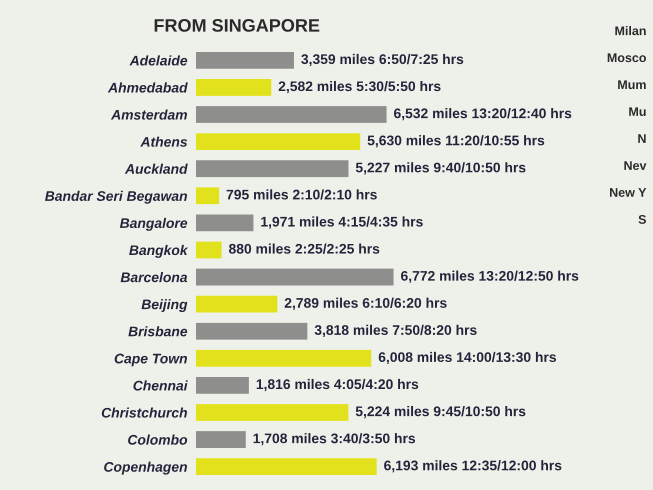  What do you see at coordinates (335, 439) in the screenshot?
I see `data-label: 1,708 miles 3:40/3:50 hrs` at bounding box center [335, 439].